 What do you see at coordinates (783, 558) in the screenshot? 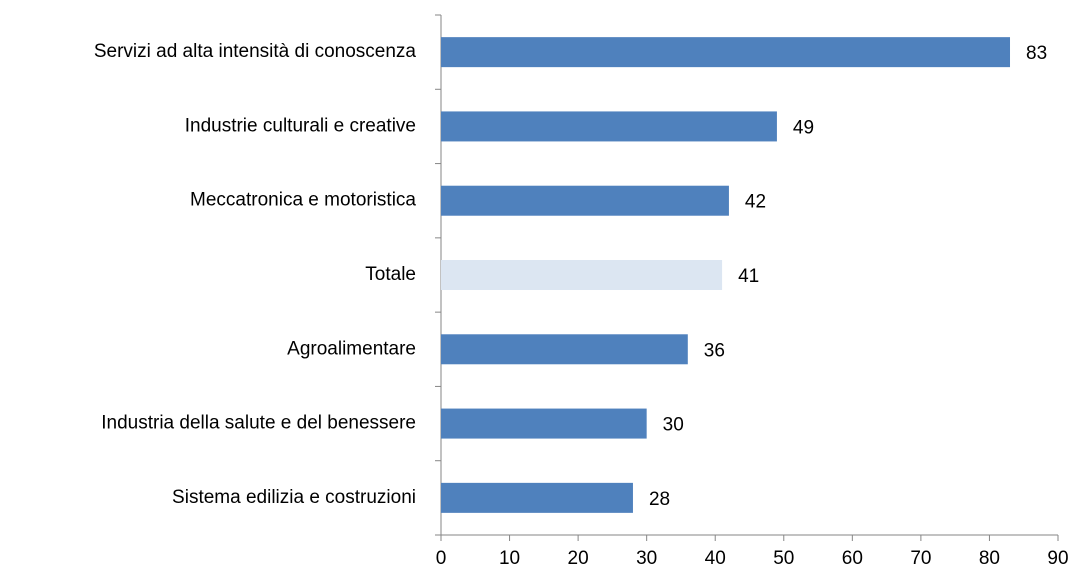
I see `x-tick-label: 50` at bounding box center [783, 558].